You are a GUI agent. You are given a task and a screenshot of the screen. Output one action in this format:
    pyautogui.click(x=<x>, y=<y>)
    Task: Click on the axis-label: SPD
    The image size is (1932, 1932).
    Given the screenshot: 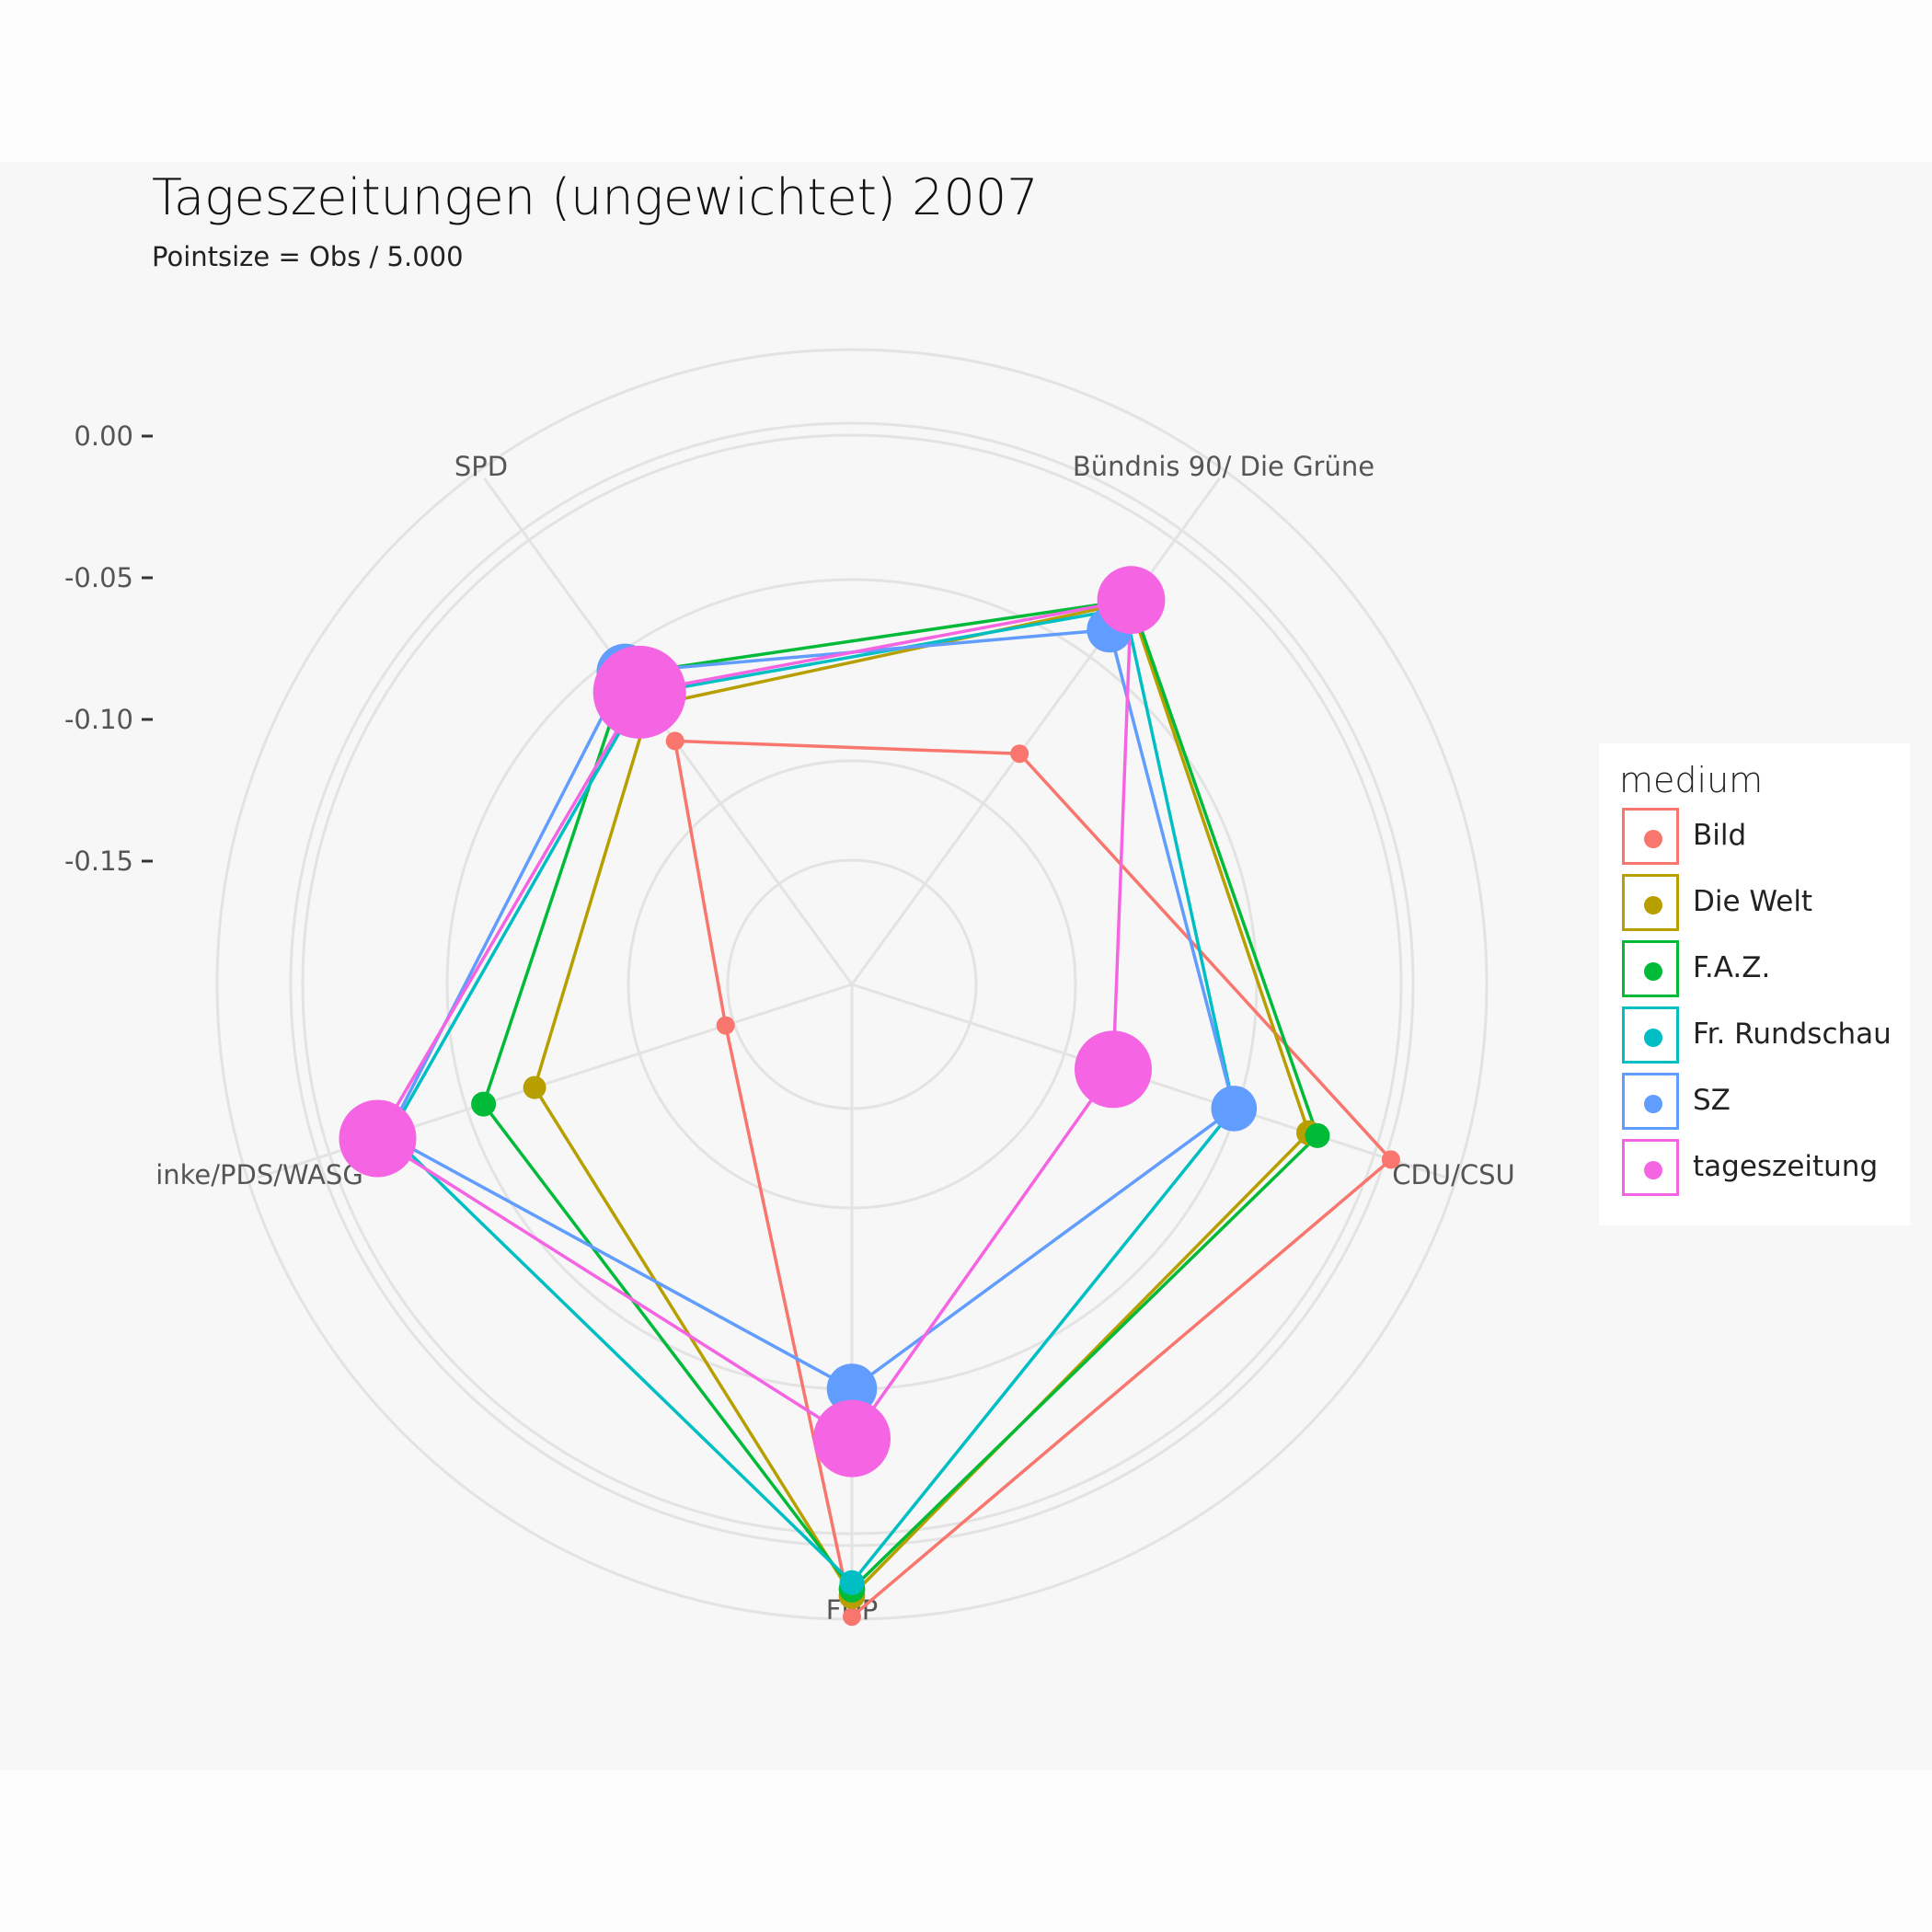 What is the action you would take?
    pyautogui.click(x=481, y=466)
    